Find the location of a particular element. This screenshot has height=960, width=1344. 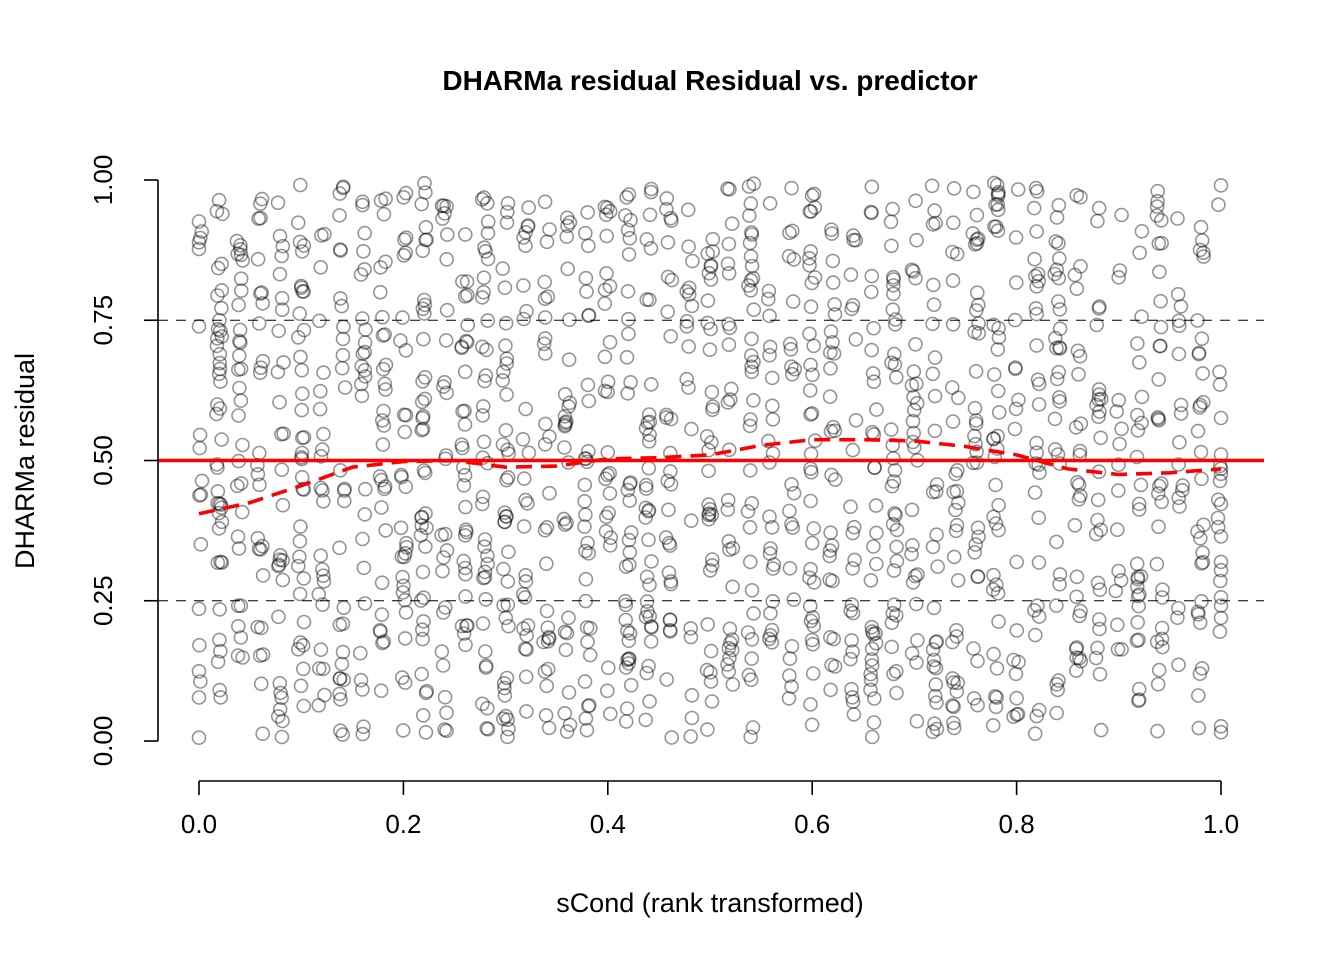

x-axis-title: sCond (rank transformed) is located at coordinates (710, 903).